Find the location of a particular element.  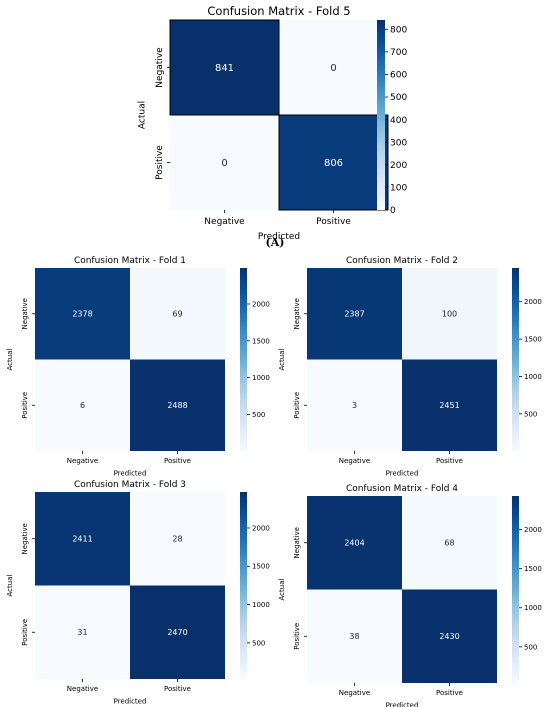

chart-title: Confusion Matrix - Fold 5 is located at coordinates (278, 11).